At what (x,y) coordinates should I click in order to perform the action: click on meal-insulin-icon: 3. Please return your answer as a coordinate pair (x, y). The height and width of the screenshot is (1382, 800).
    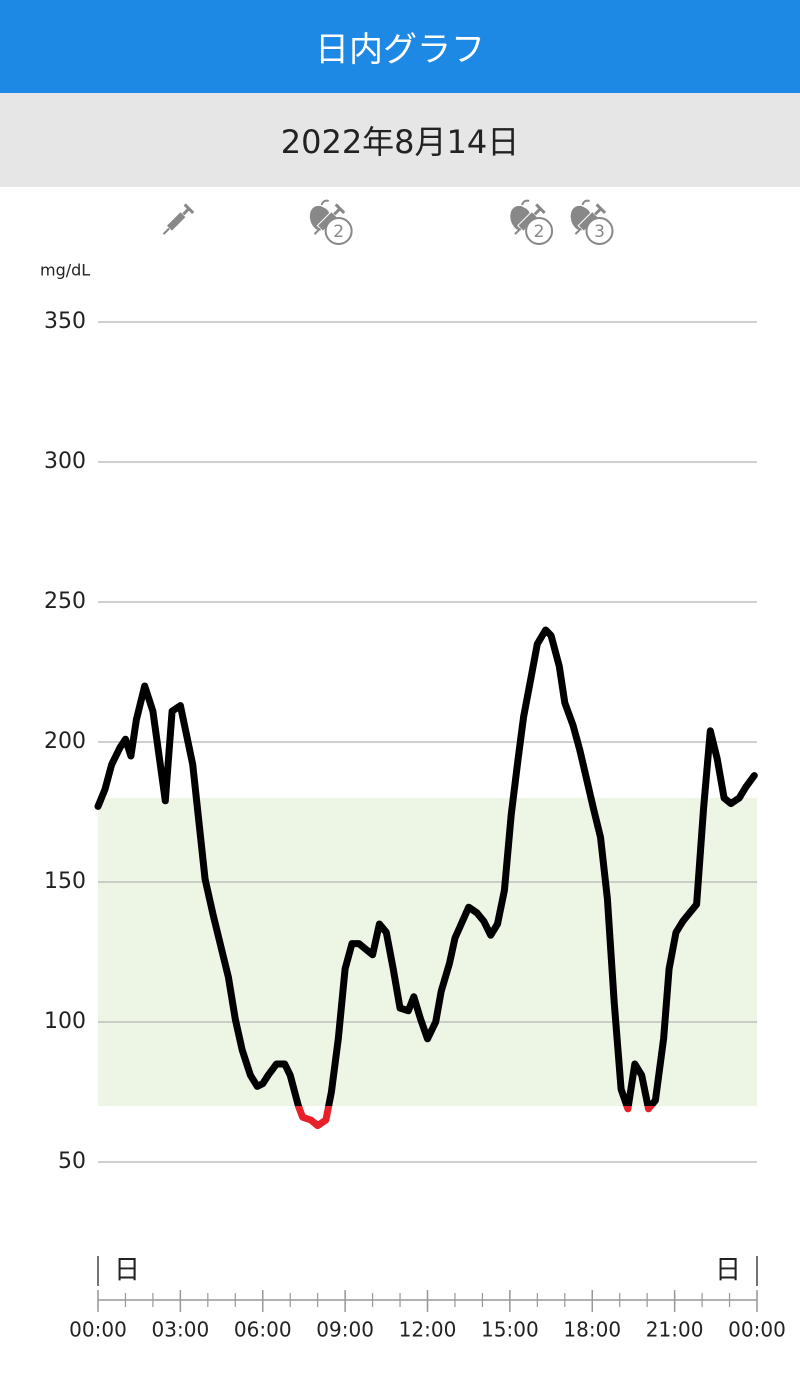
    Looking at the image, I should click on (592, 222).